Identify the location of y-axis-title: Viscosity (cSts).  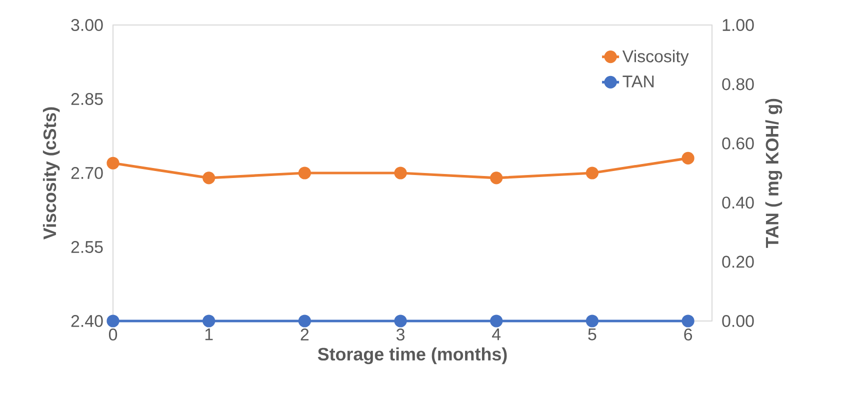
(51, 173).